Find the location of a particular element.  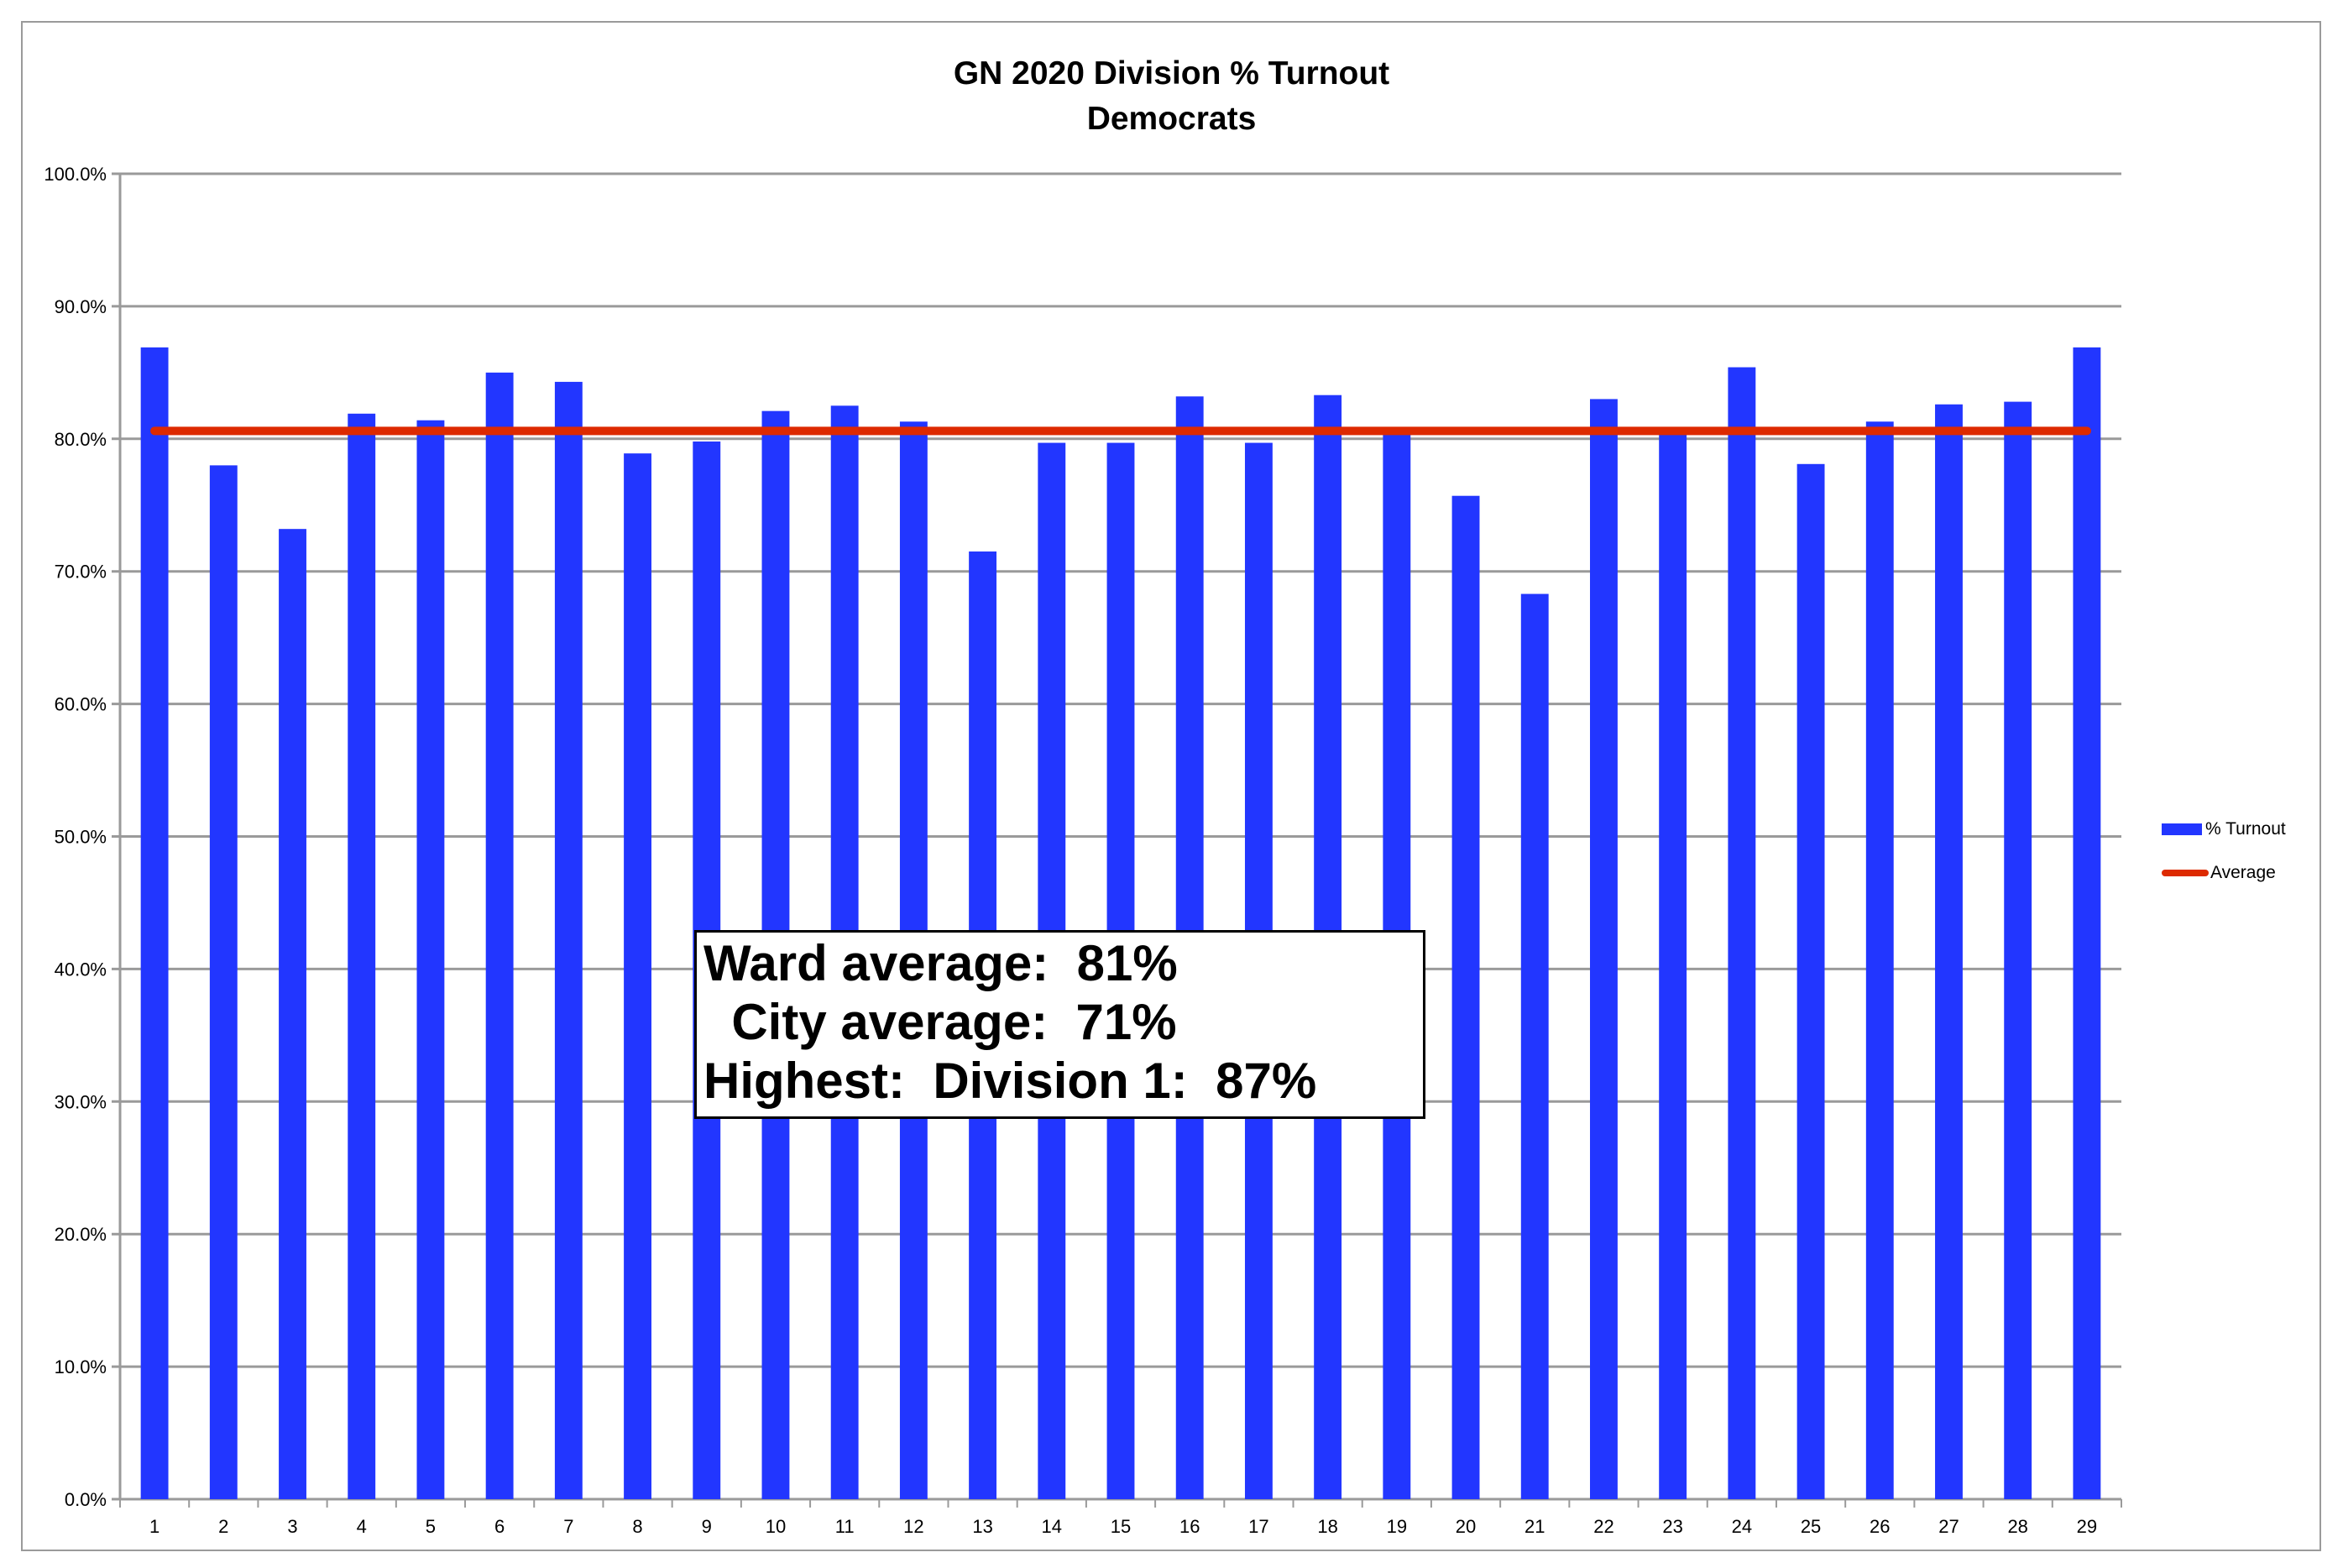

y-tick-label: 100.0% is located at coordinates (75, 174).